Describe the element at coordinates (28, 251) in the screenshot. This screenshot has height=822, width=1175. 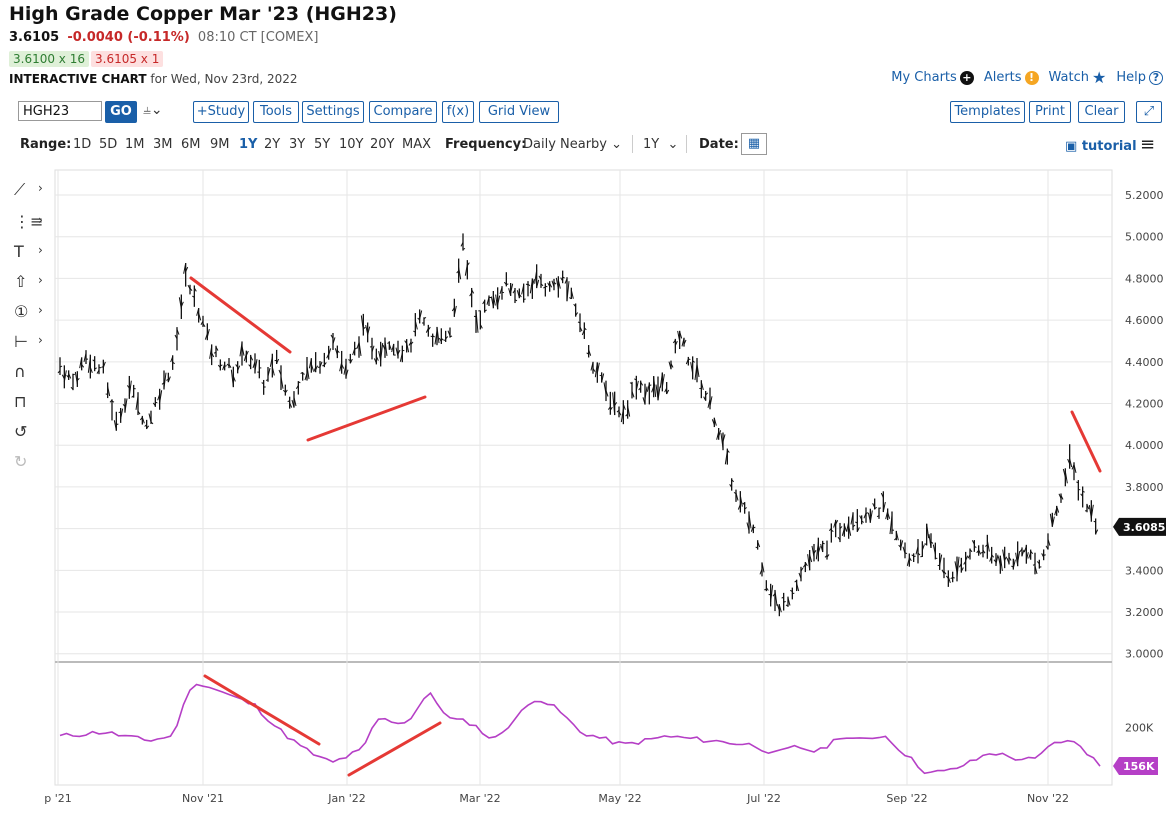
I see `text-tool-icon: T ›` at that location.